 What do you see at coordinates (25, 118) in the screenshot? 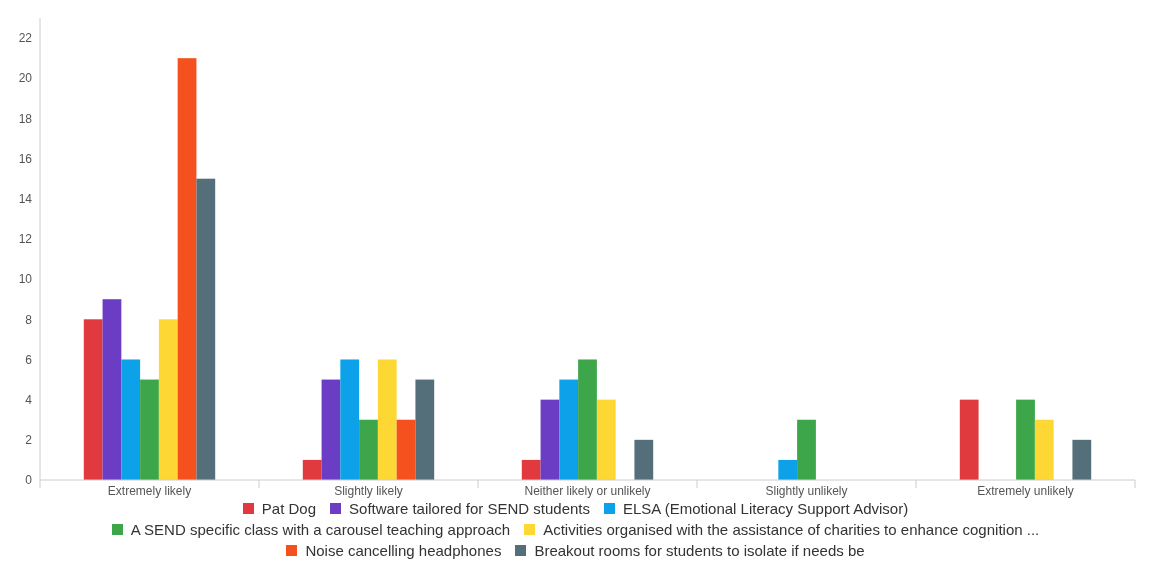
I see `y-tick-label: 18` at bounding box center [25, 118].